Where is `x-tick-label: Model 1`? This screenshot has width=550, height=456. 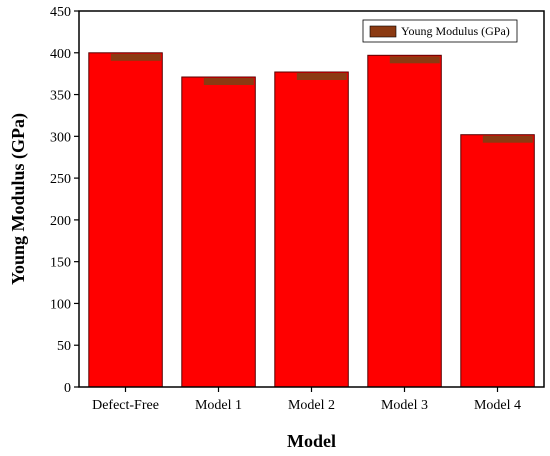 x-tick-label: Model 1 is located at coordinates (218, 405).